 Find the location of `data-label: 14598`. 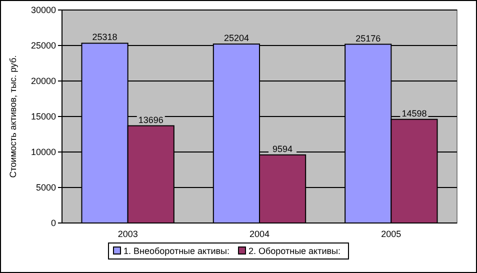

data-label: 14598 is located at coordinates (414, 113).